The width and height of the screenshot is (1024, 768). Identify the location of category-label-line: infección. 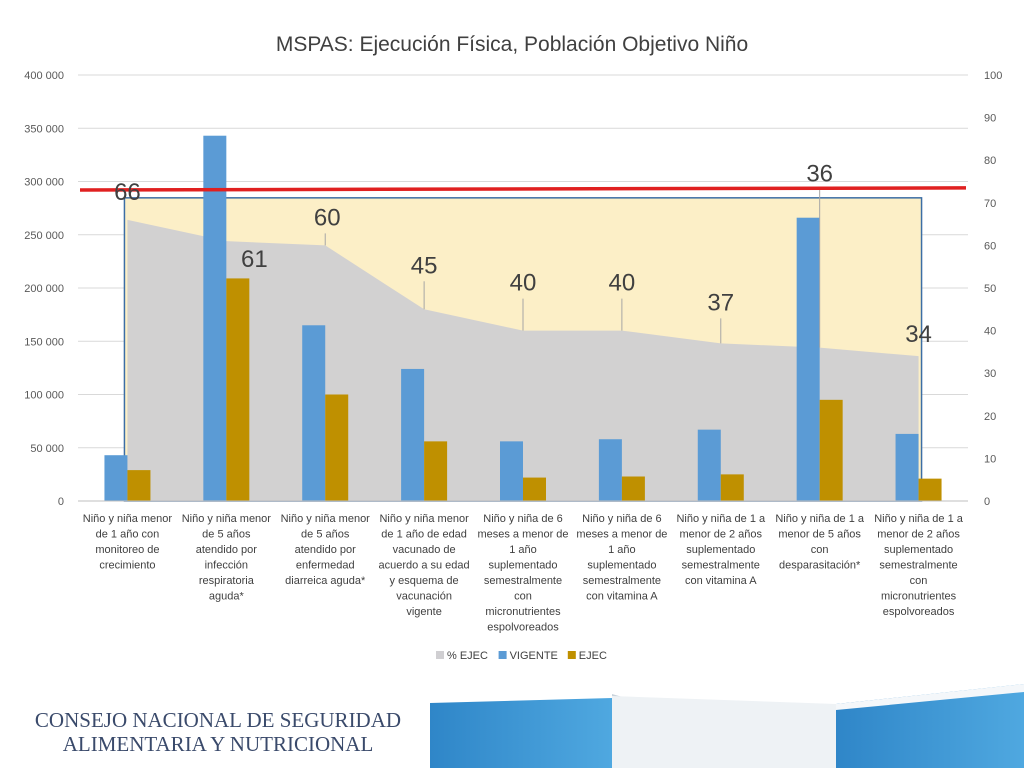
(226, 566).